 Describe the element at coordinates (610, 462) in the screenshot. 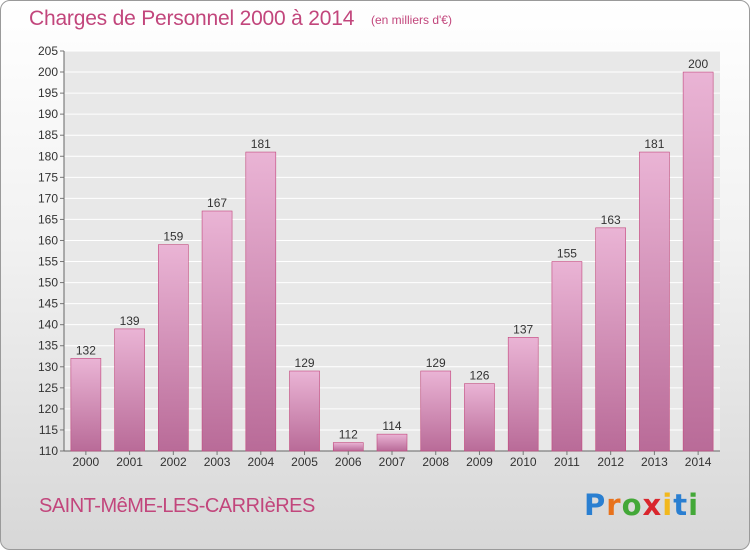

I see `x-tick-label-2012: 2012` at that location.